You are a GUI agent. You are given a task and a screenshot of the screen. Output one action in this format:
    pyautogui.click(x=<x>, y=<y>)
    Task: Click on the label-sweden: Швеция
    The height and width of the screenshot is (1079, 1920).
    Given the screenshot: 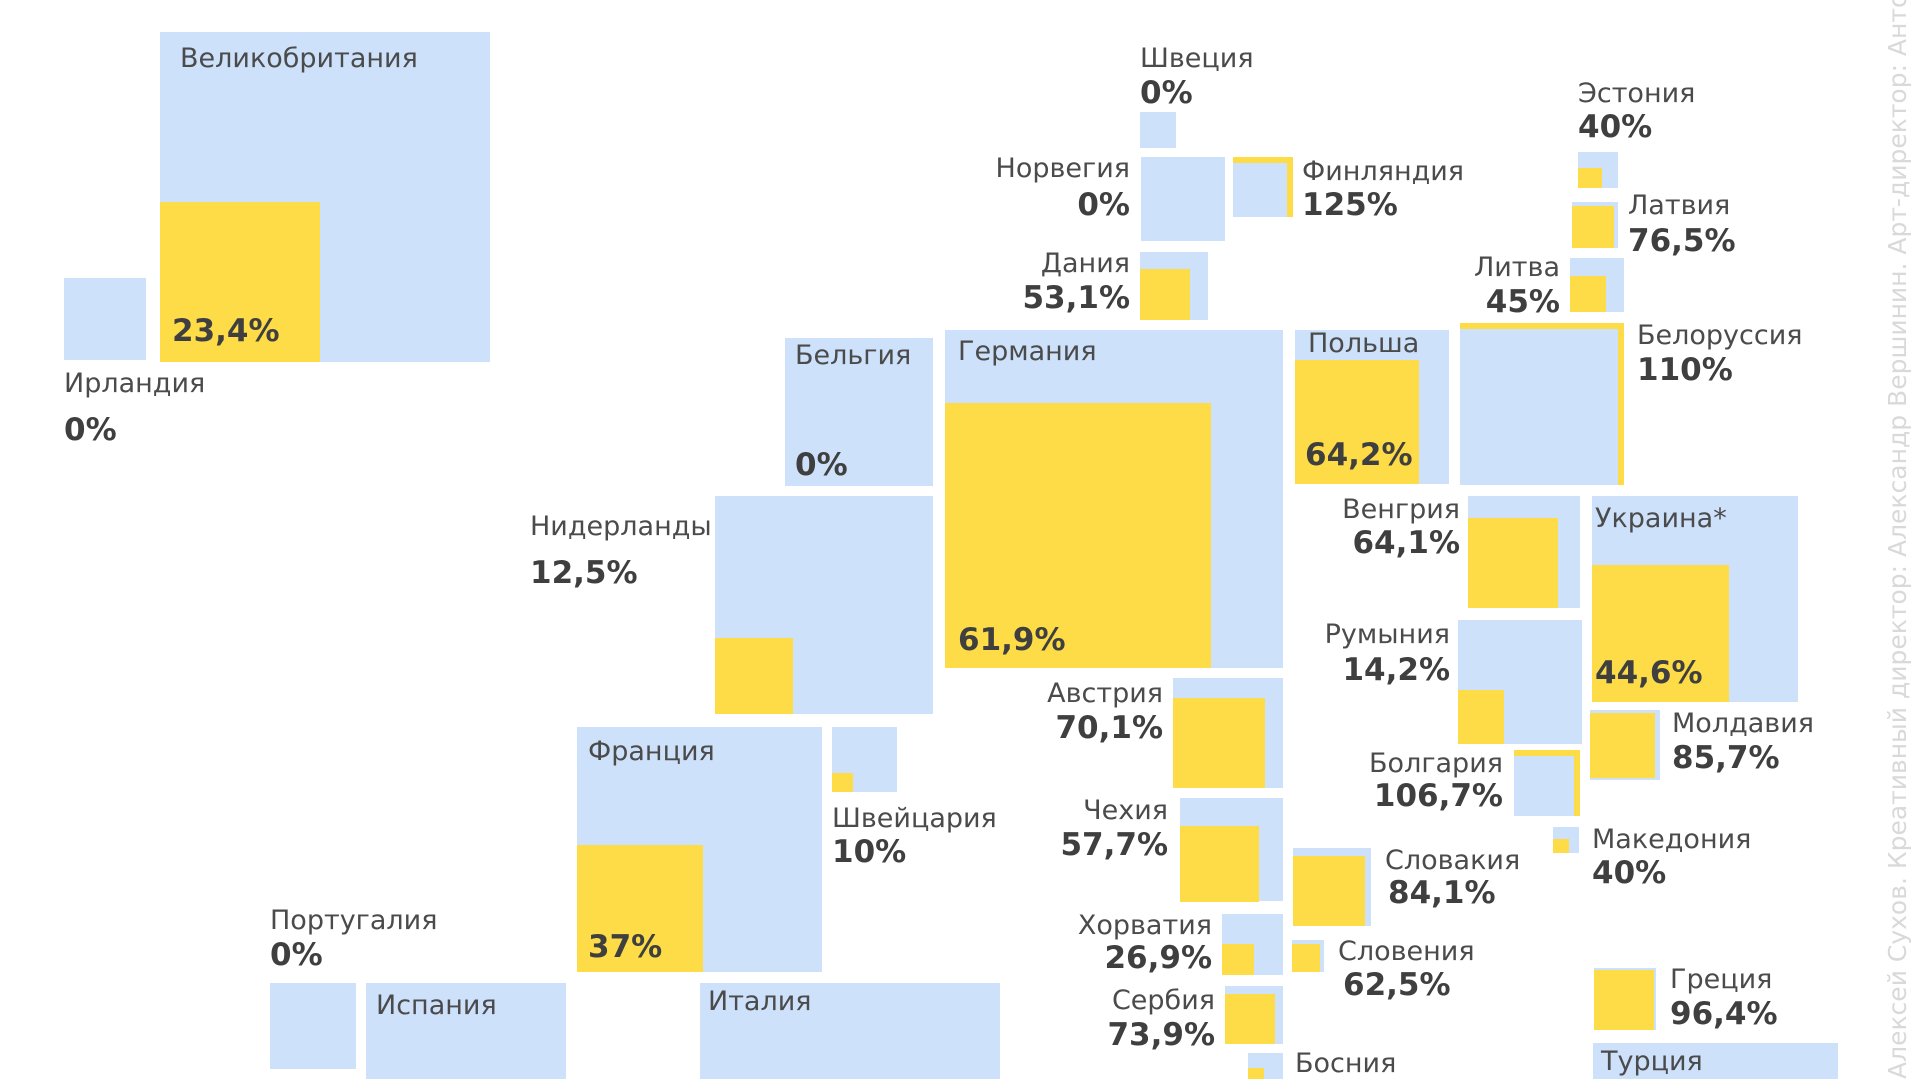 What is the action you would take?
    pyautogui.click(x=1197, y=58)
    